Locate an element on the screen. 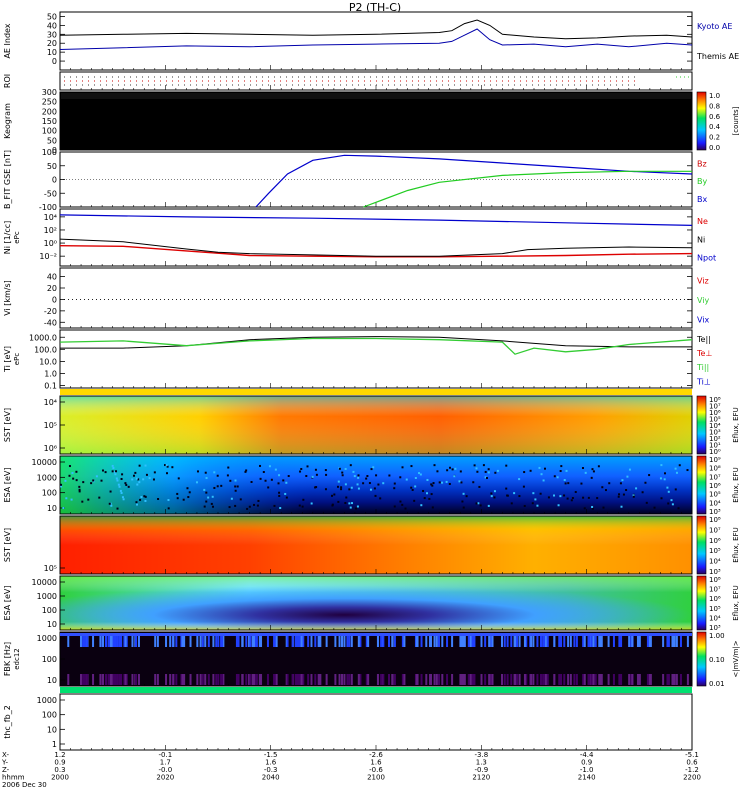 The image size is (750, 804). sst_e-colorbar-tick: 10⁶ is located at coordinates (715, 413).